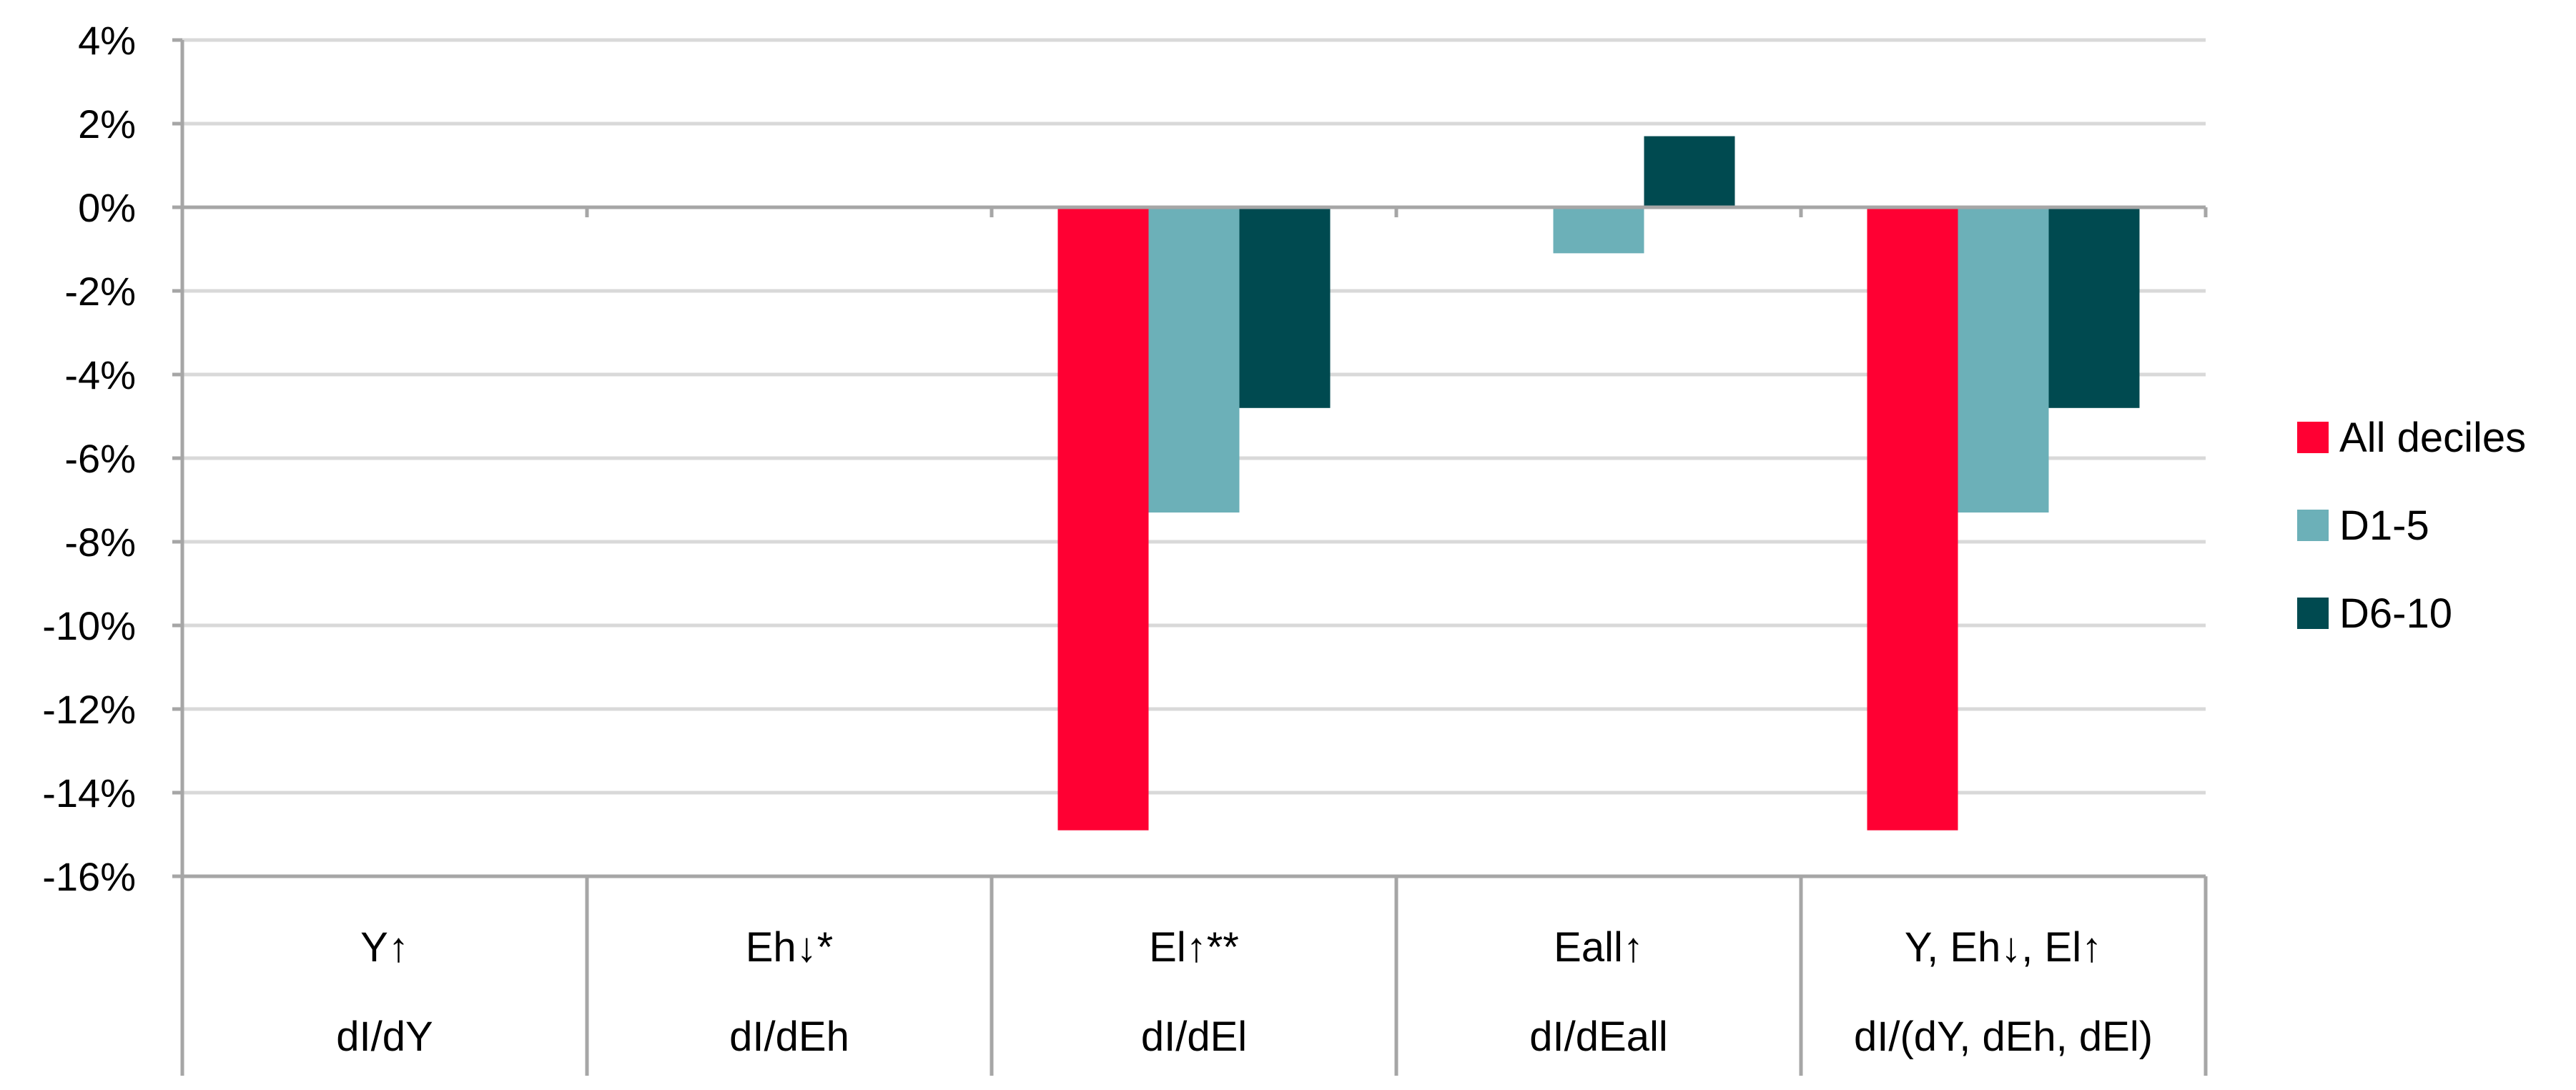  Describe the element at coordinates (100, 458) in the screenshot. I see `y-tick-label: -6%` at that location.